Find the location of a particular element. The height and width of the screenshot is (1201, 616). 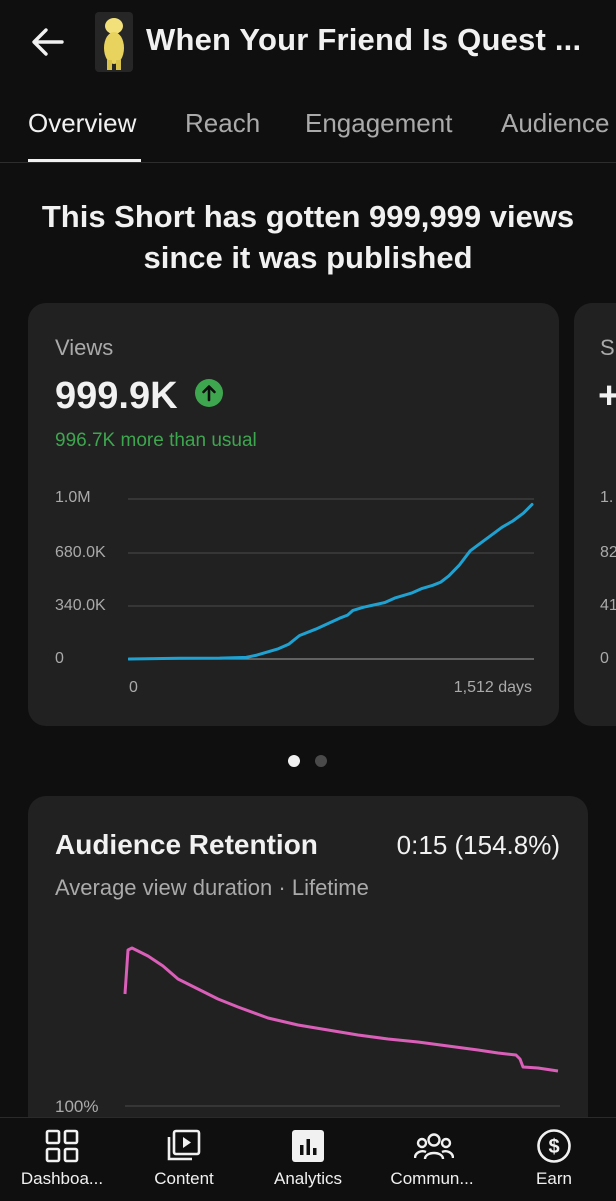

arrow-left-icon is located at coordinates (48, 42).